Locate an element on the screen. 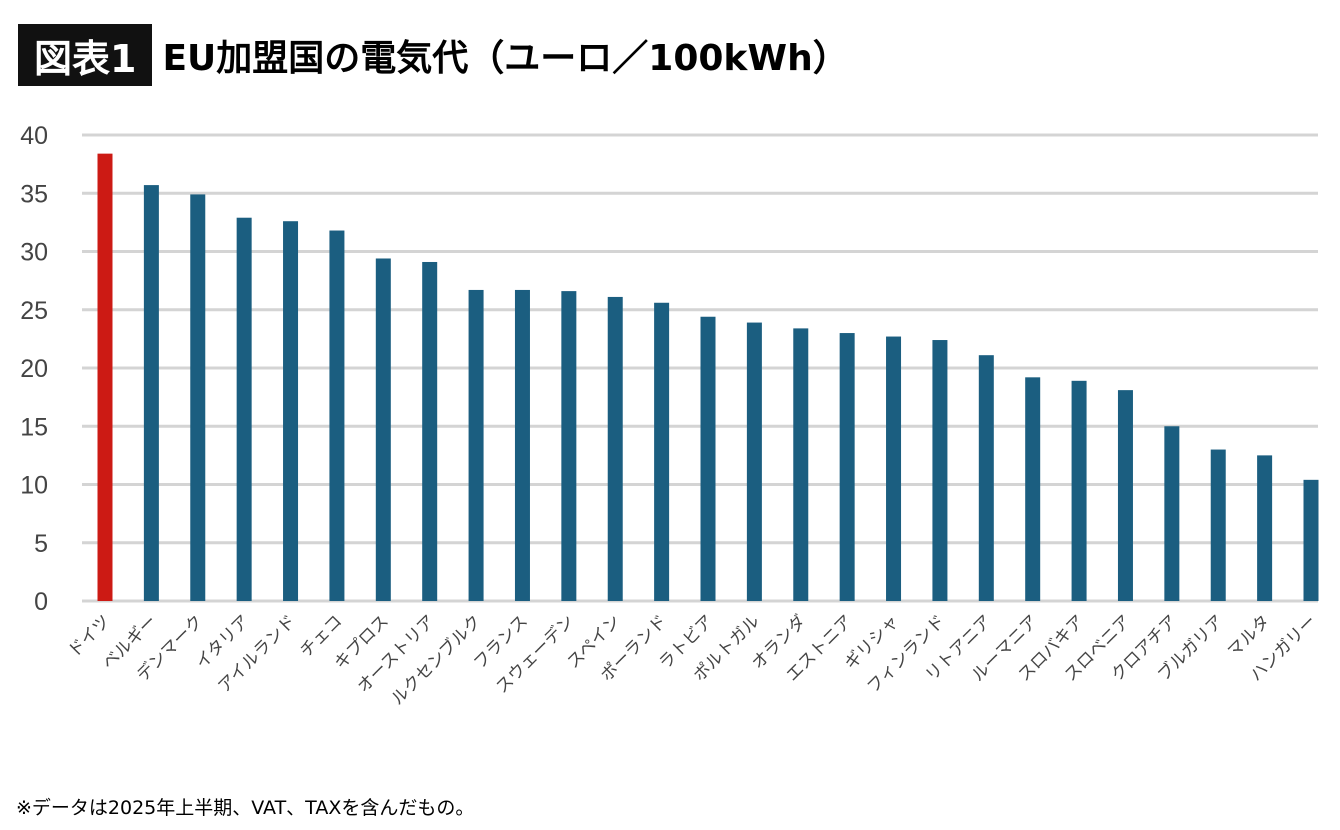 Image resolution: width=1340 pixels, height=830 pixels. y-tick-label: 30 is located at coordinates (34, 253).